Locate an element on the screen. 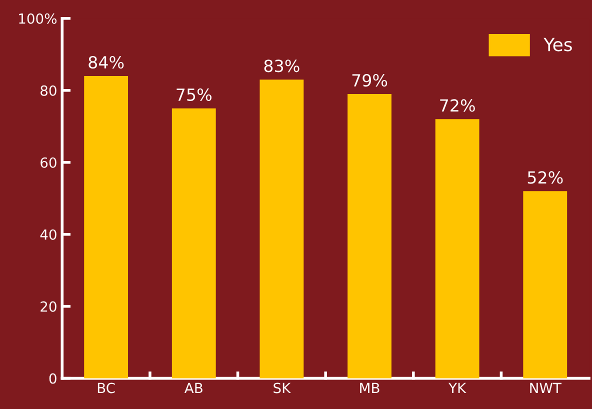 This screenshot has width=592, height=409. y-tick-label: 40 is located at coordinates (48, 234).